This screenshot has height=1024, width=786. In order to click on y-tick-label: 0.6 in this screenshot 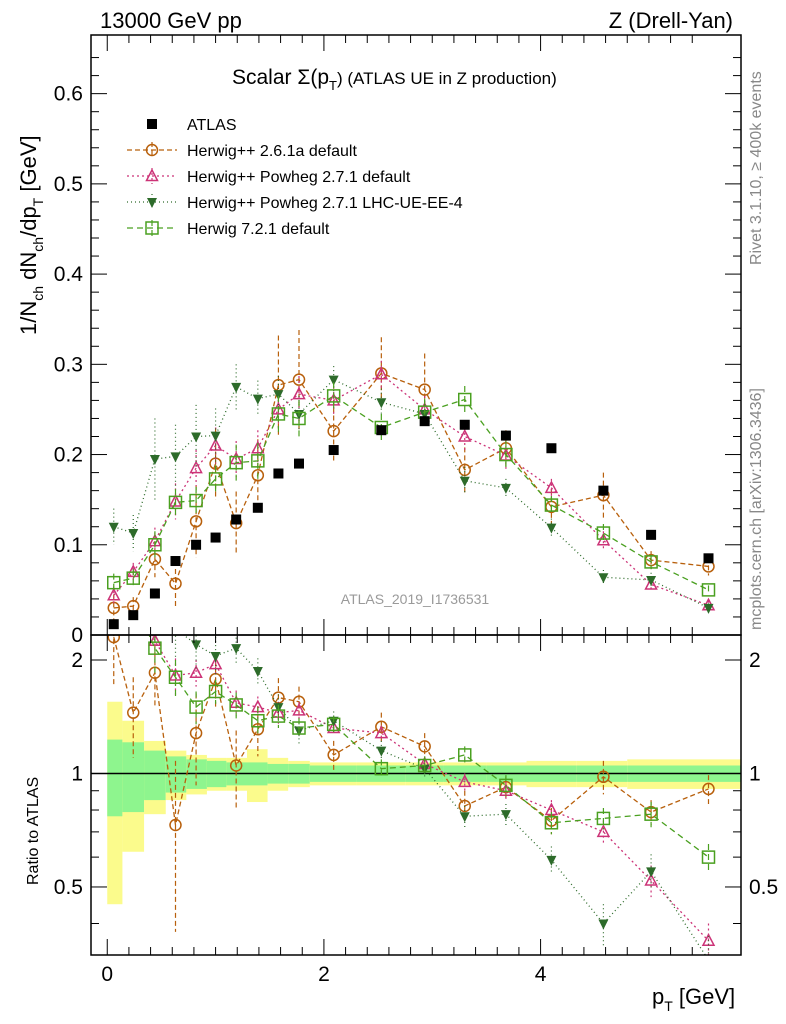, I will do `click(68, 94)`.